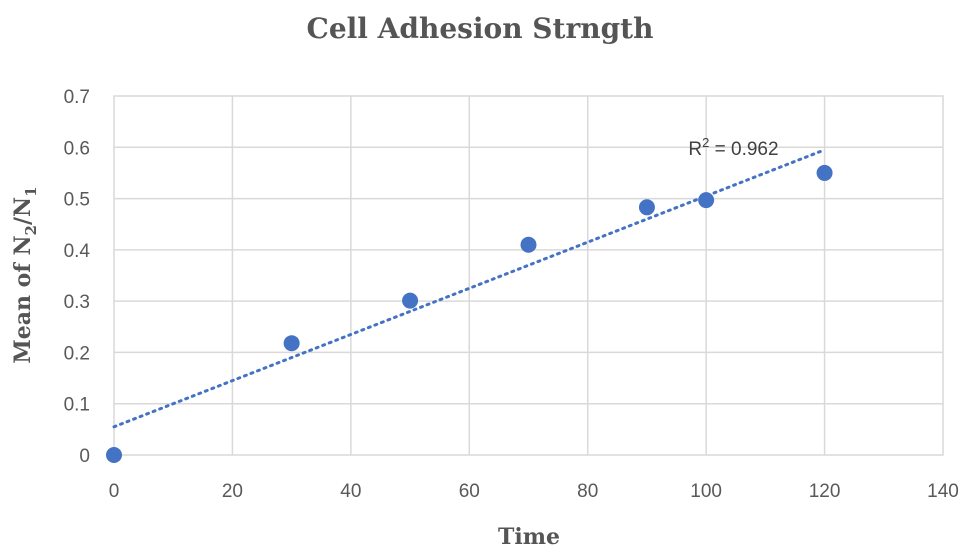  What do you see at coordinates (31, 230) in the screenshot?
I see `y-axis-title-sub1: 2` at bounding box center [31, 230].